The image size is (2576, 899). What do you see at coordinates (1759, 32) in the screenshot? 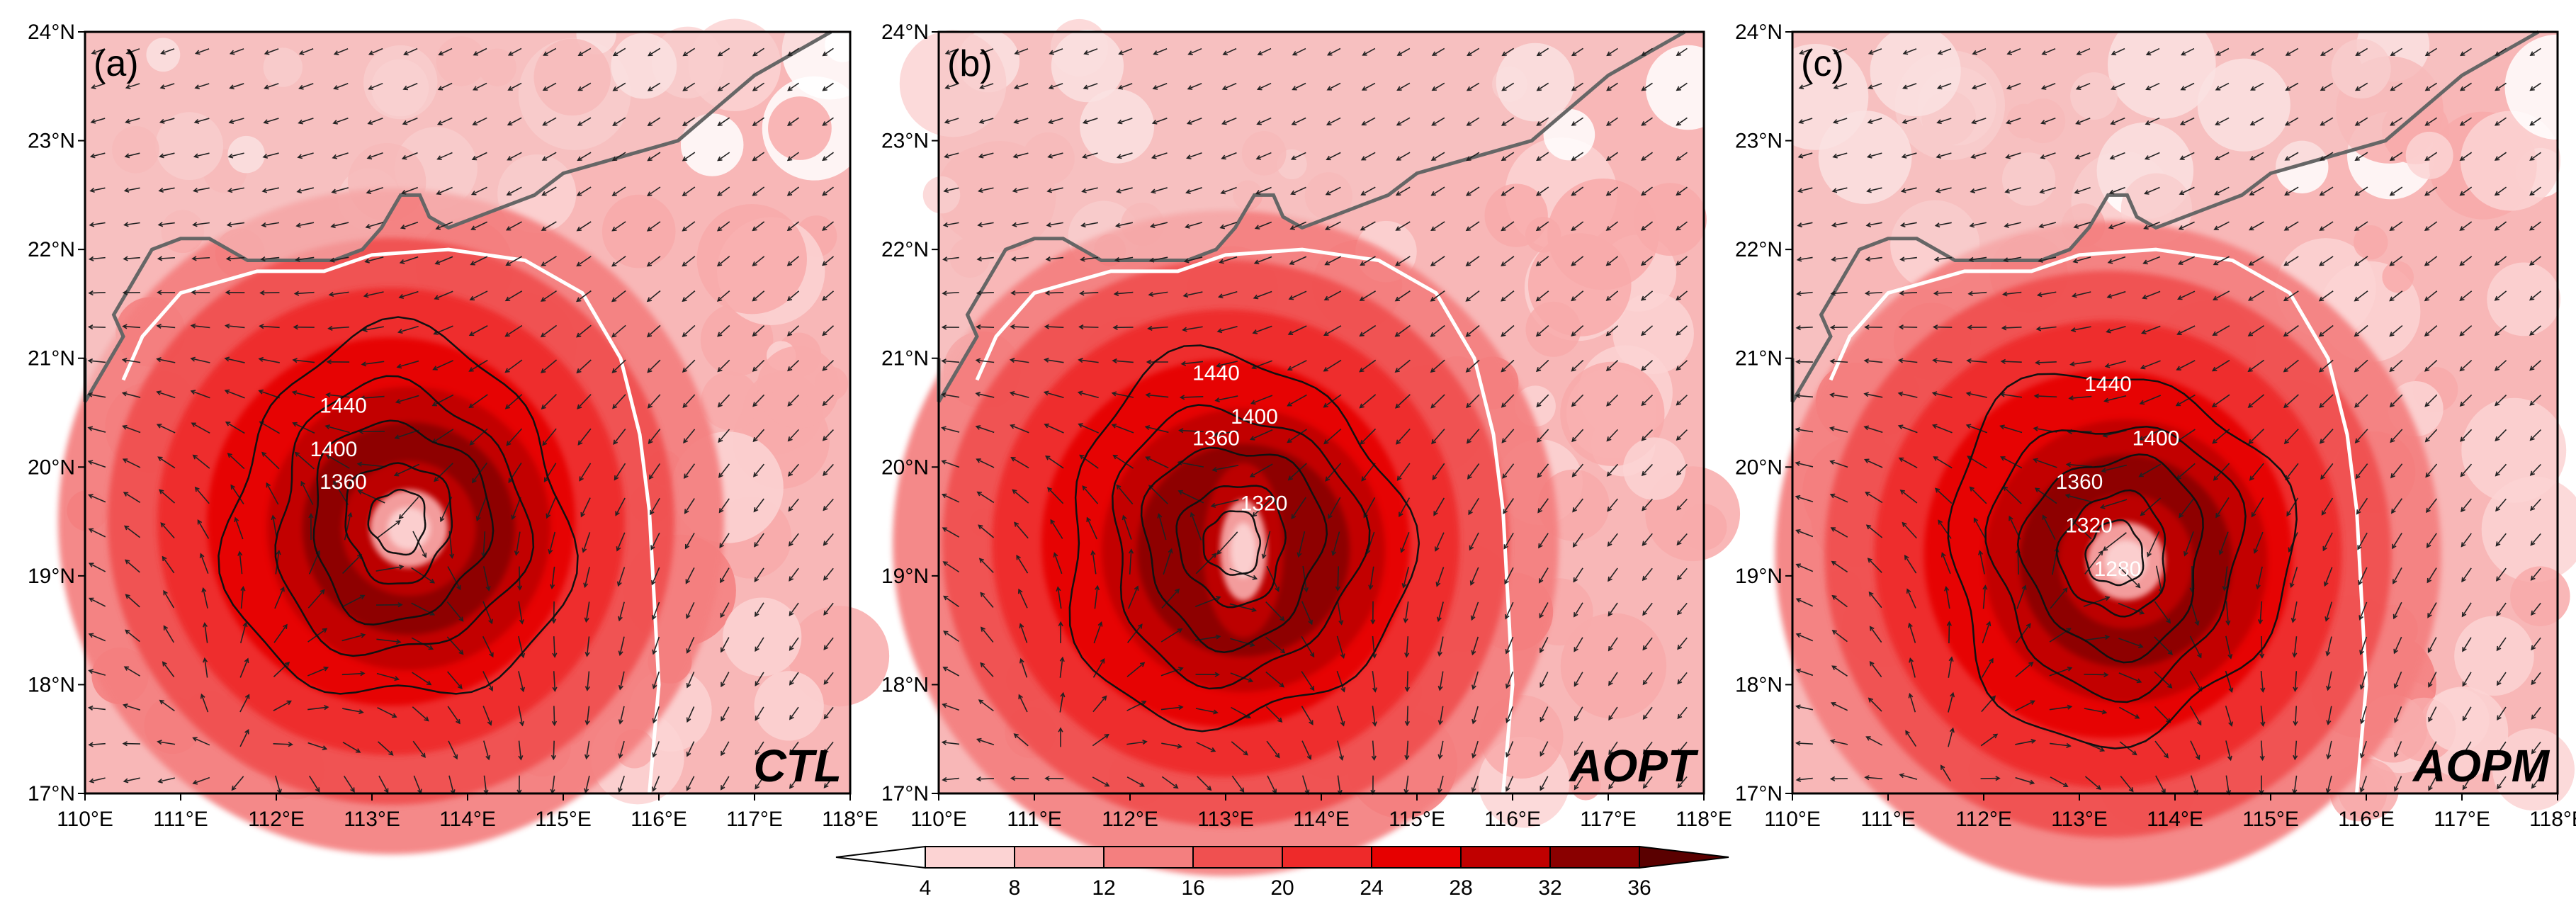
I see `lat-tick-label: 24°N` at bounding box center [1759, 32].